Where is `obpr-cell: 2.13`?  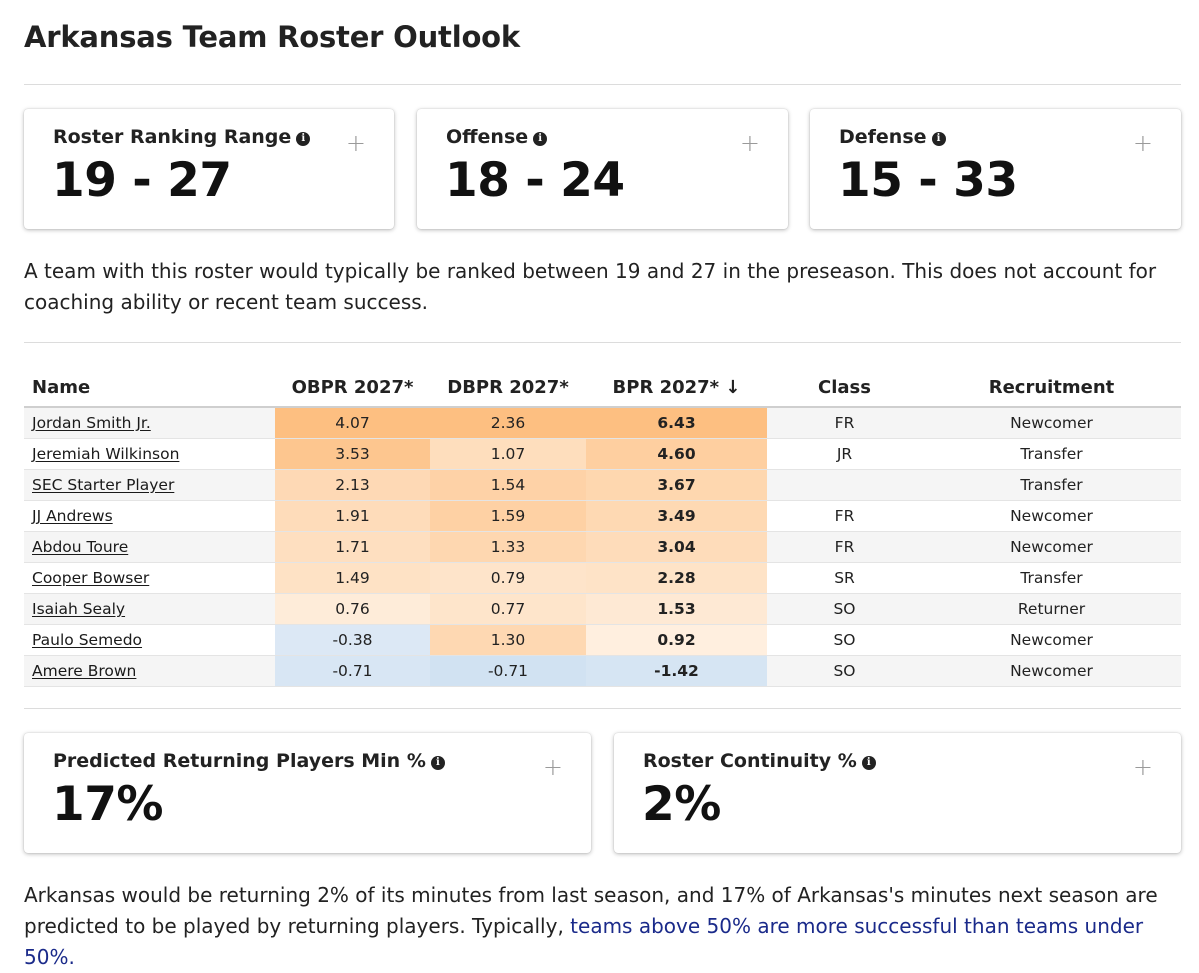
obpr-cell: 2.13 is located at coordinates (352, 485).